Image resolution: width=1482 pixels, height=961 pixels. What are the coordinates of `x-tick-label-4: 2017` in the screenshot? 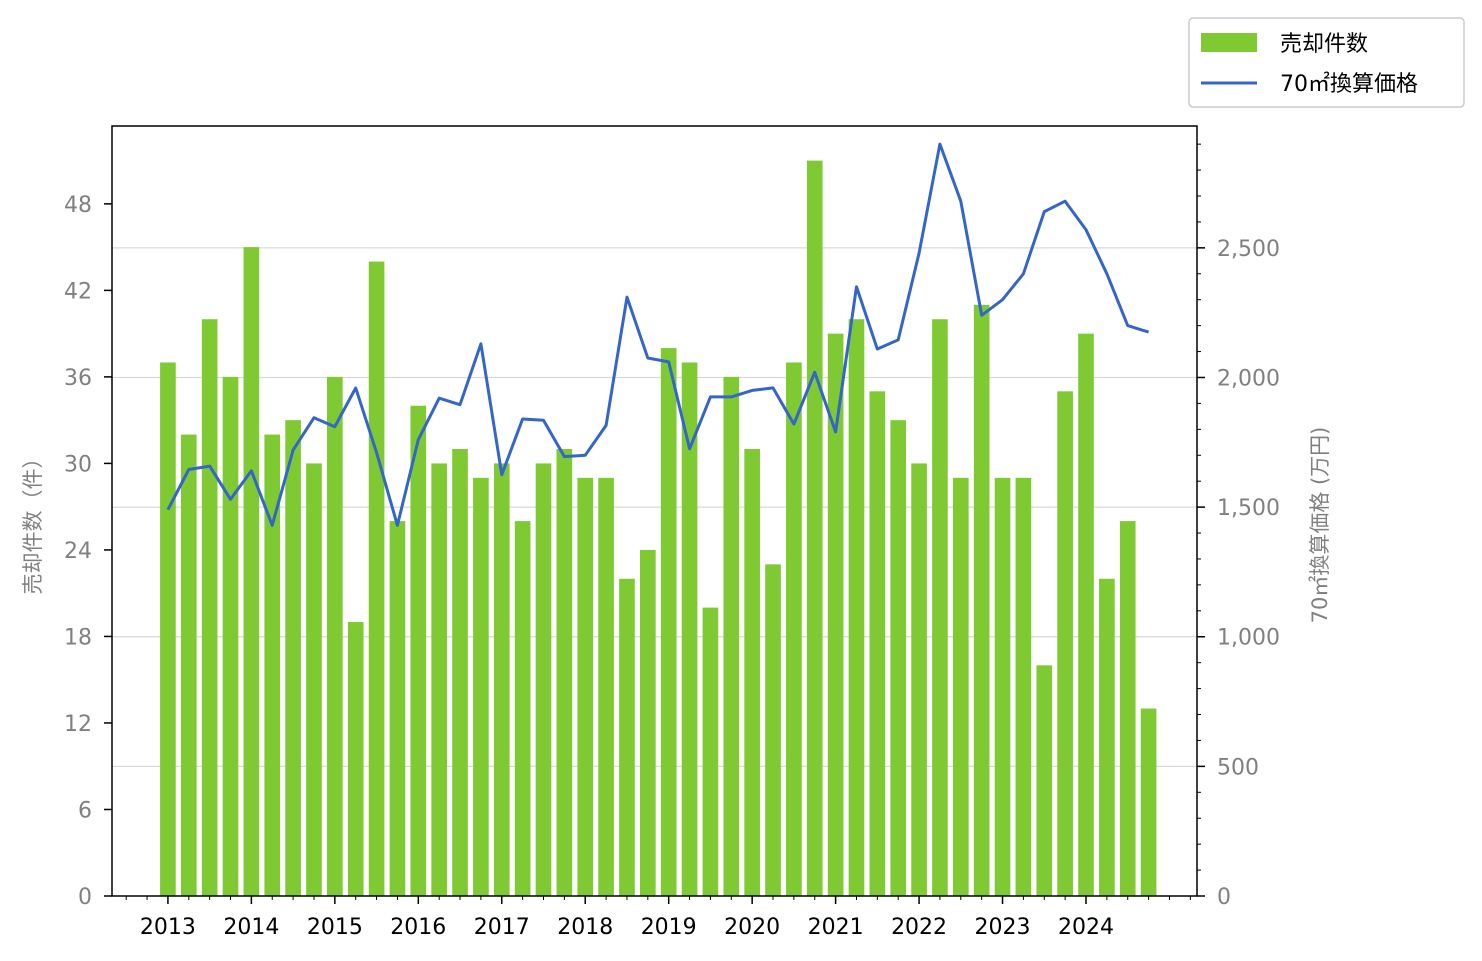 It's located at (502, 927).